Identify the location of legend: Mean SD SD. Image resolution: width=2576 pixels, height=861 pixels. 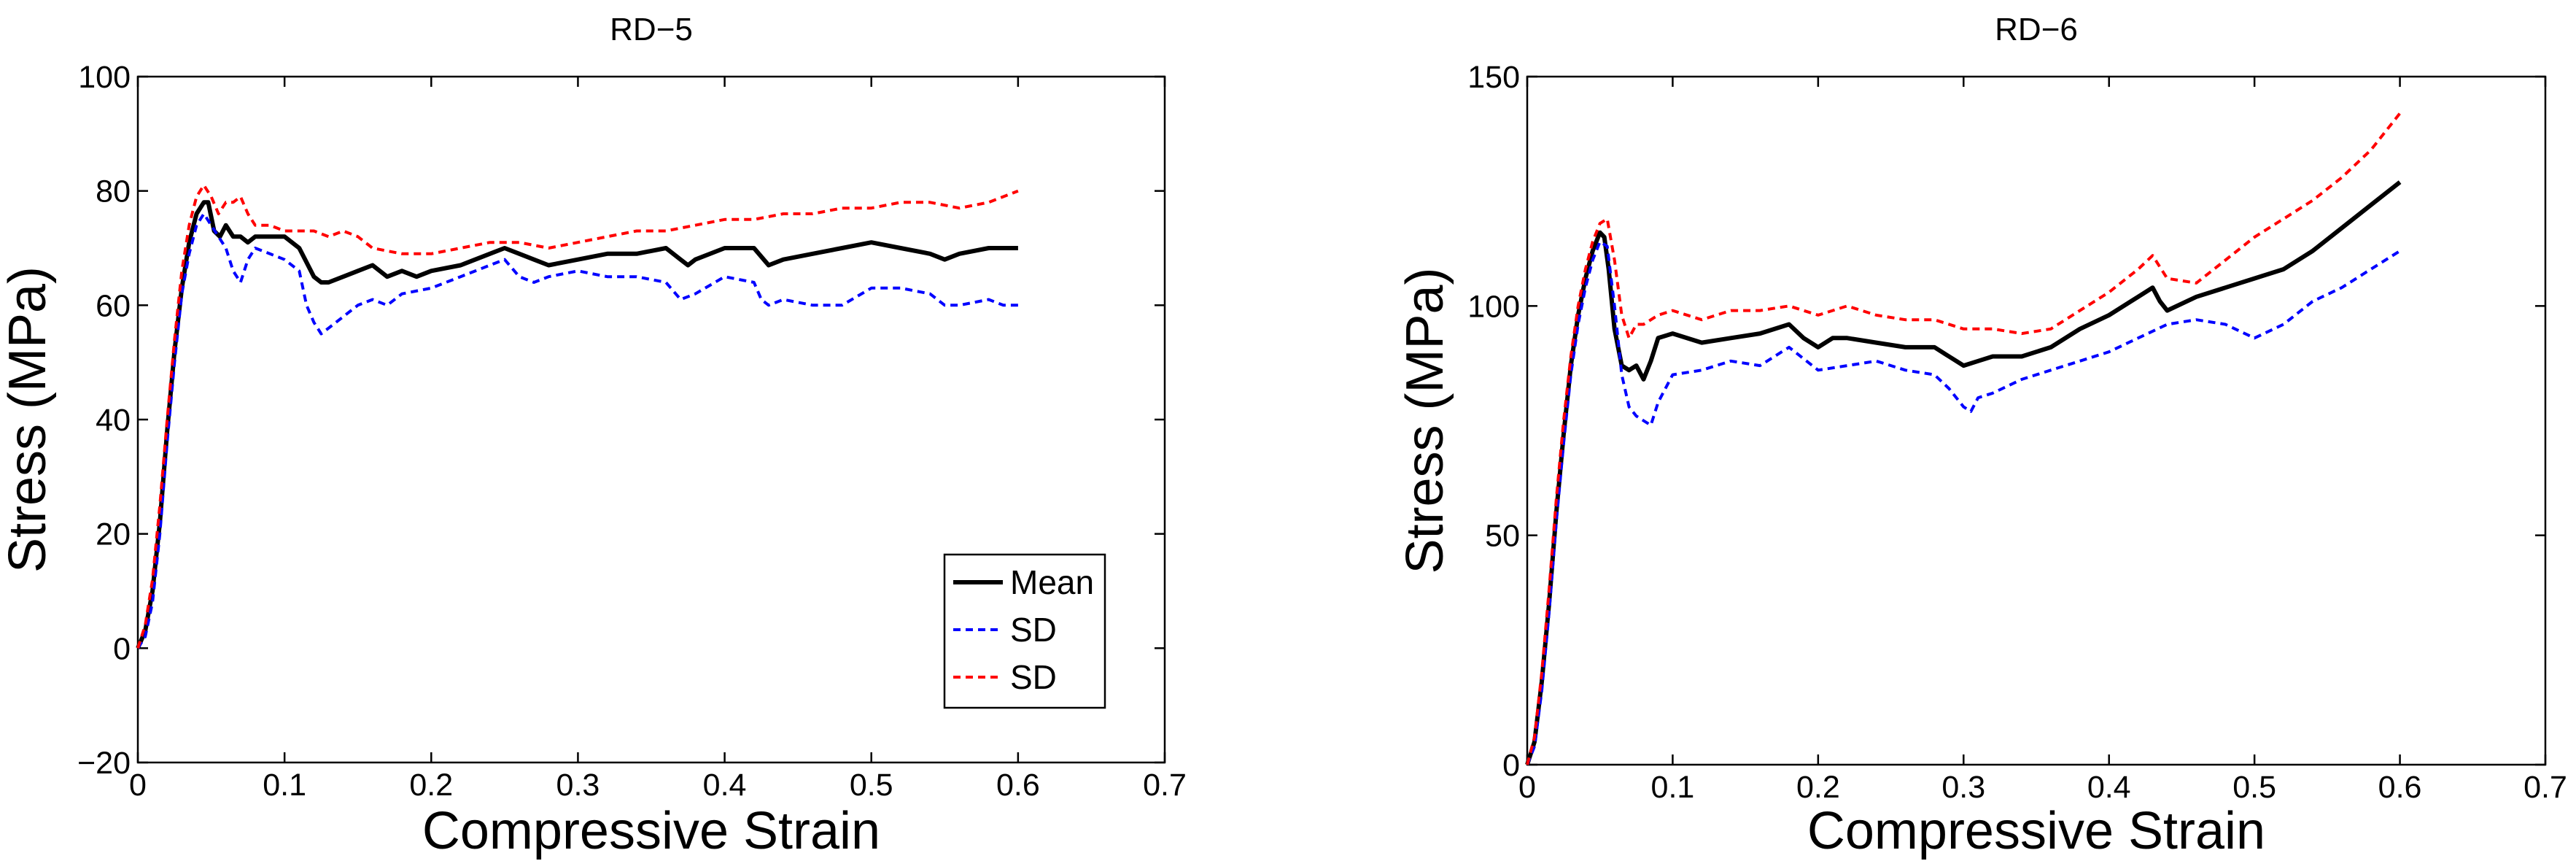
(1024, 631).